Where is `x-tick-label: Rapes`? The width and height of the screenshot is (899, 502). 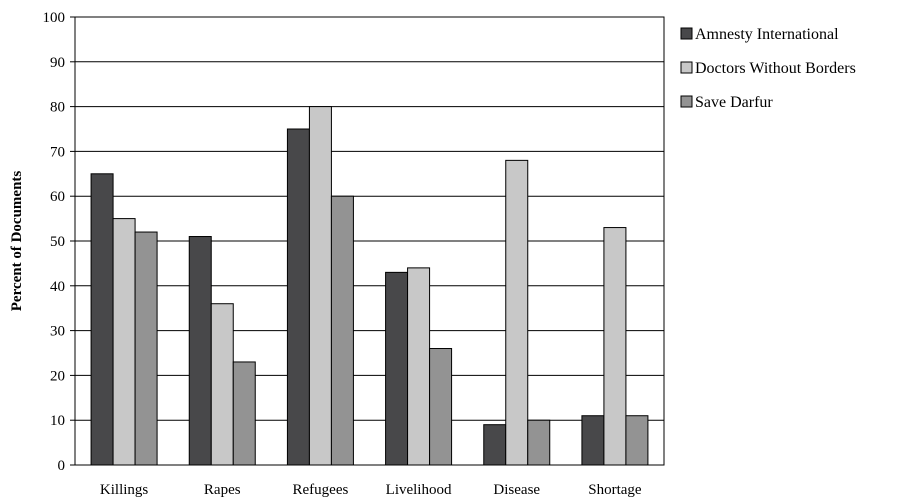 x-tick-label: Rapes is located at coordinates (222, 490).